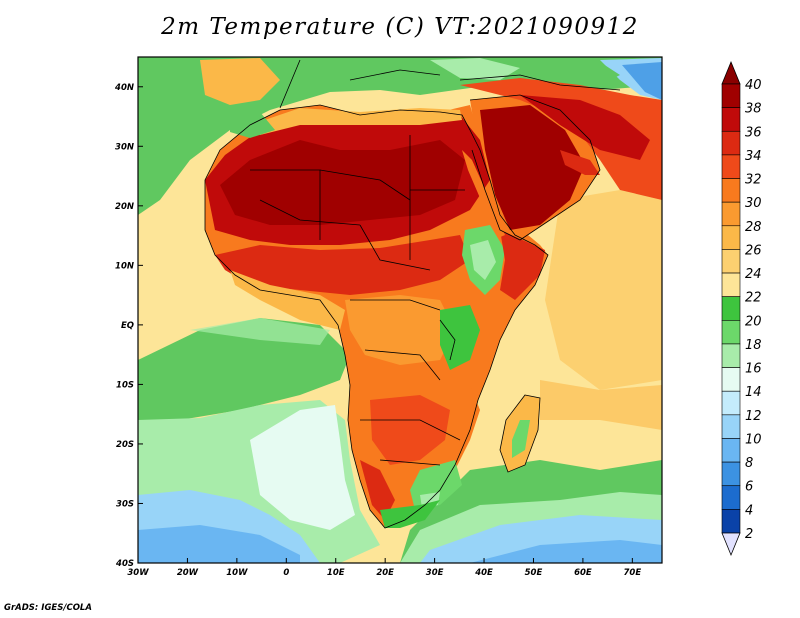 The image size is (800, 618). What do you see at coordinates (753, 156) in the screenshot?
I see `colorbar-label: 34` at bounding box center [753, 156].